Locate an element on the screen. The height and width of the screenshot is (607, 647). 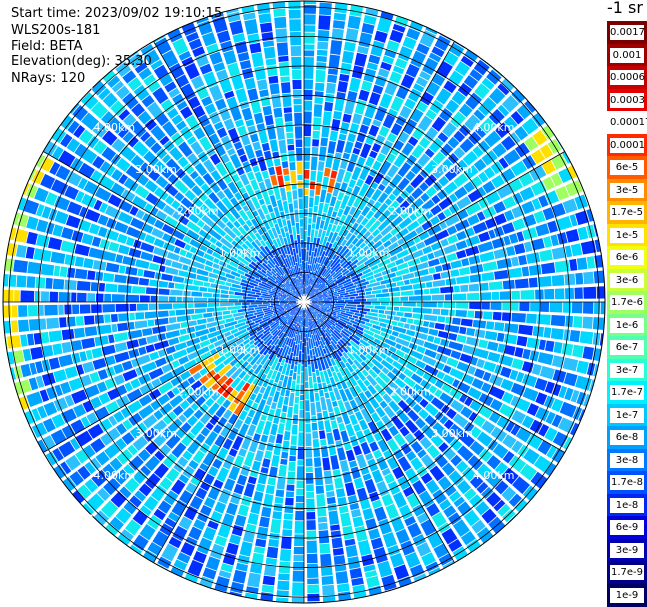
nrays-label: NRays: 120 is located at coordinates (48, 78).